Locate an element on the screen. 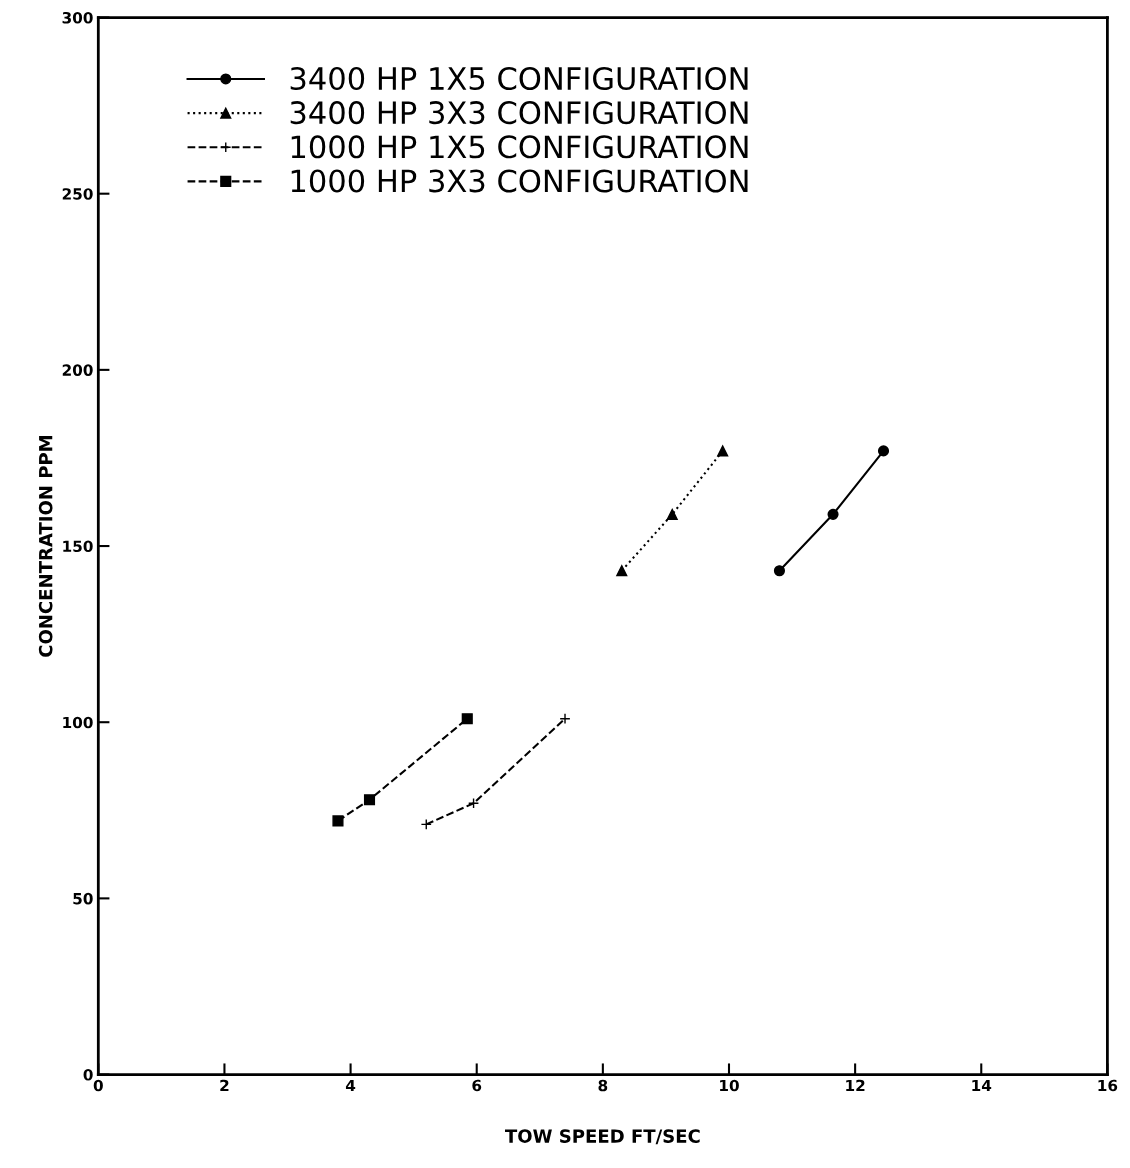  x-tick-label: 8 is located at coordinates (603, 1085).